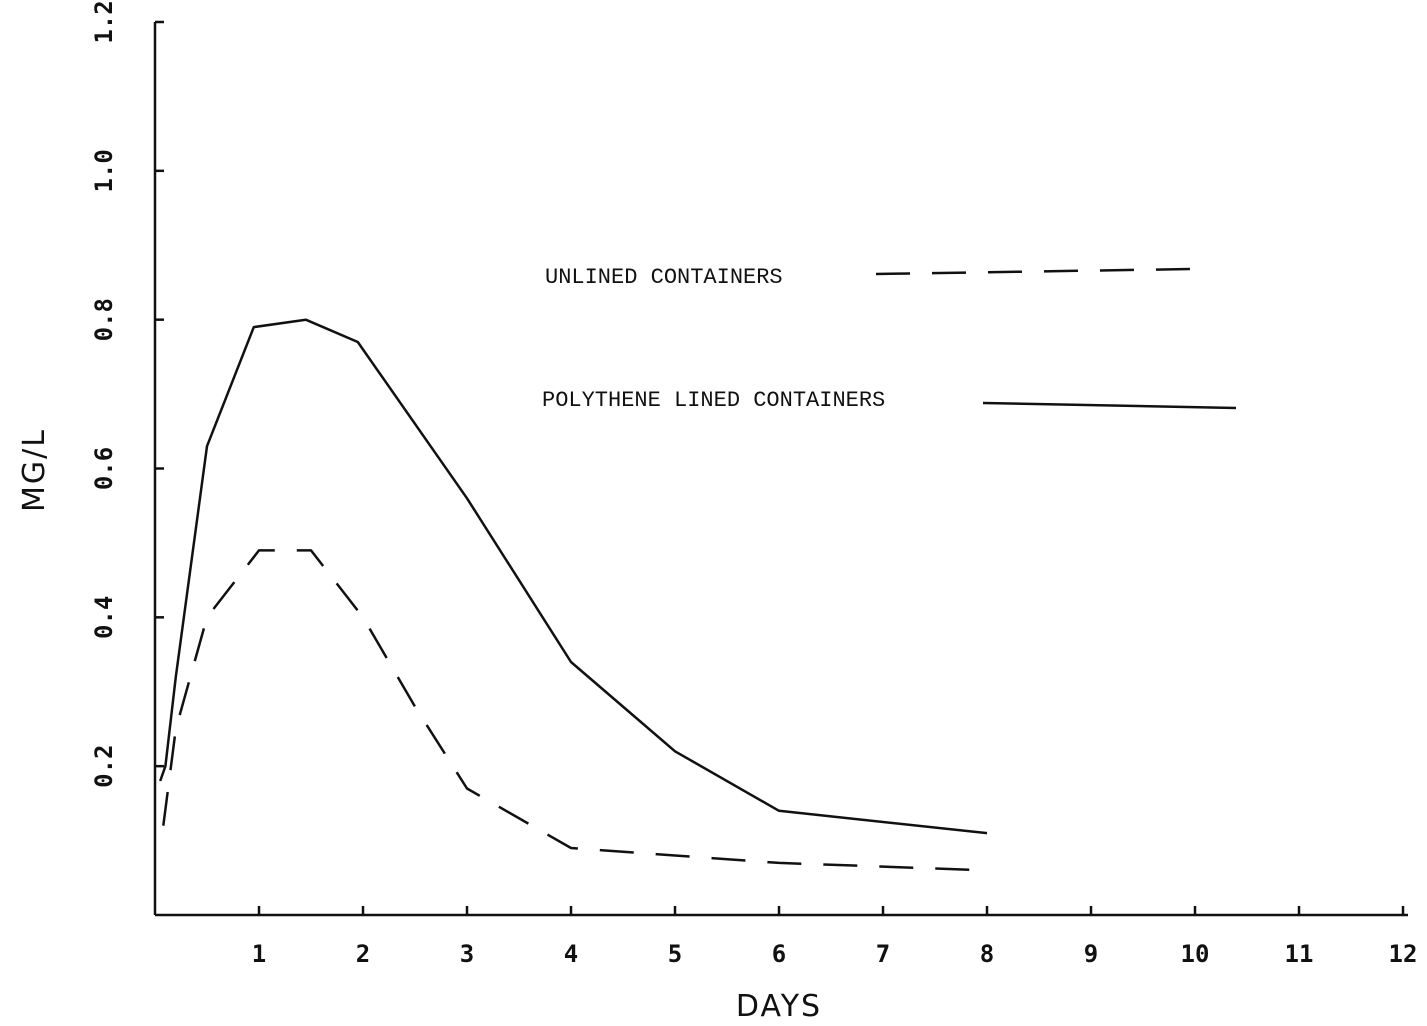 This screenshot has height=1026, width=1427. I want to click on x-tick-label: 12, so click(1403, 954).